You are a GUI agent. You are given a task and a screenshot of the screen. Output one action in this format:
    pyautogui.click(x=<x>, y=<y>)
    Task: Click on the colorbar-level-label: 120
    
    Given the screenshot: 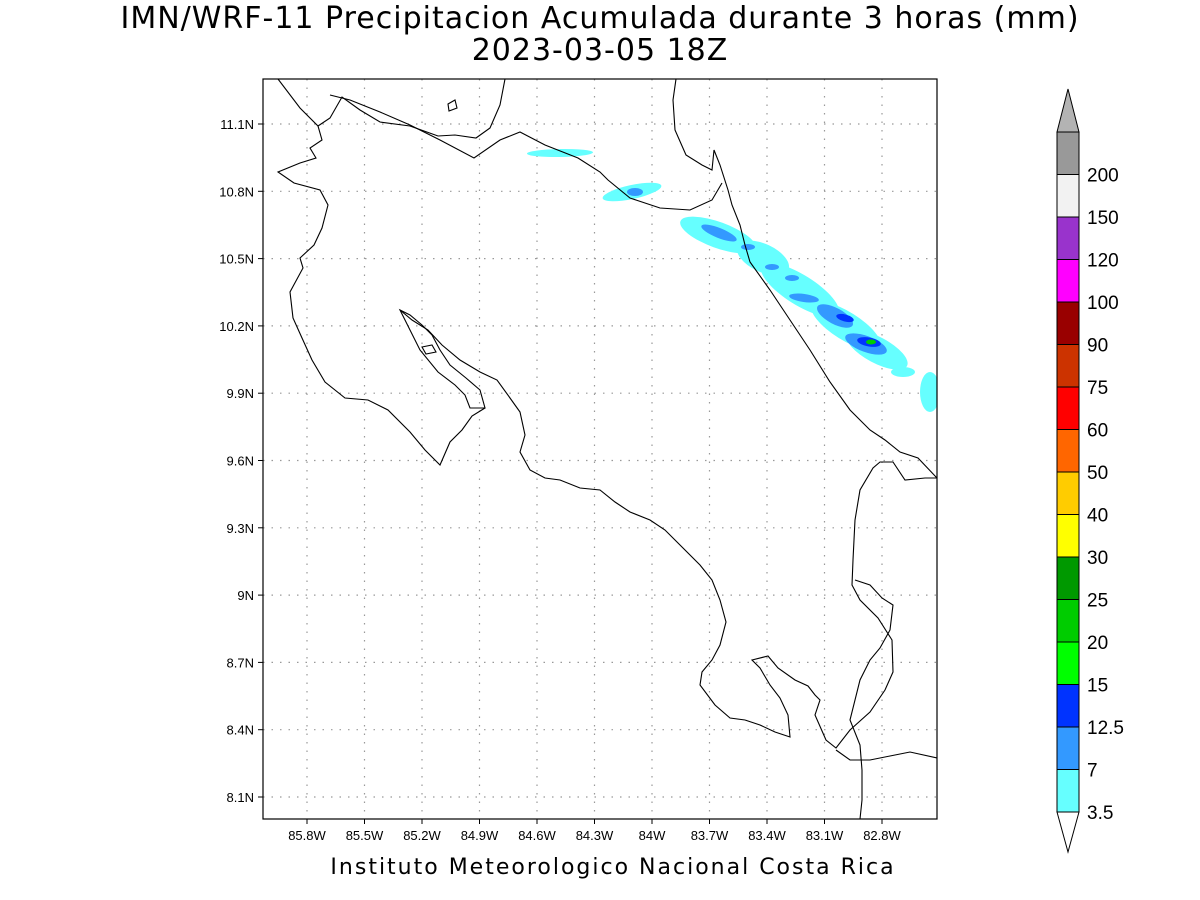 What is the action you would take?
    pyautogui.click(x=1103, y=261)
    